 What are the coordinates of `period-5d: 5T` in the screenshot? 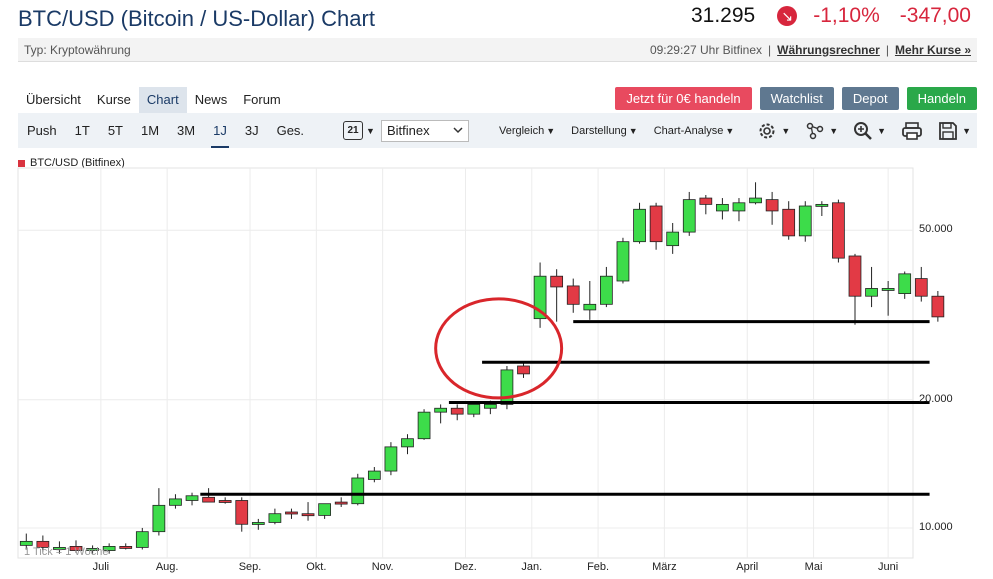 It's located at (115, 130).